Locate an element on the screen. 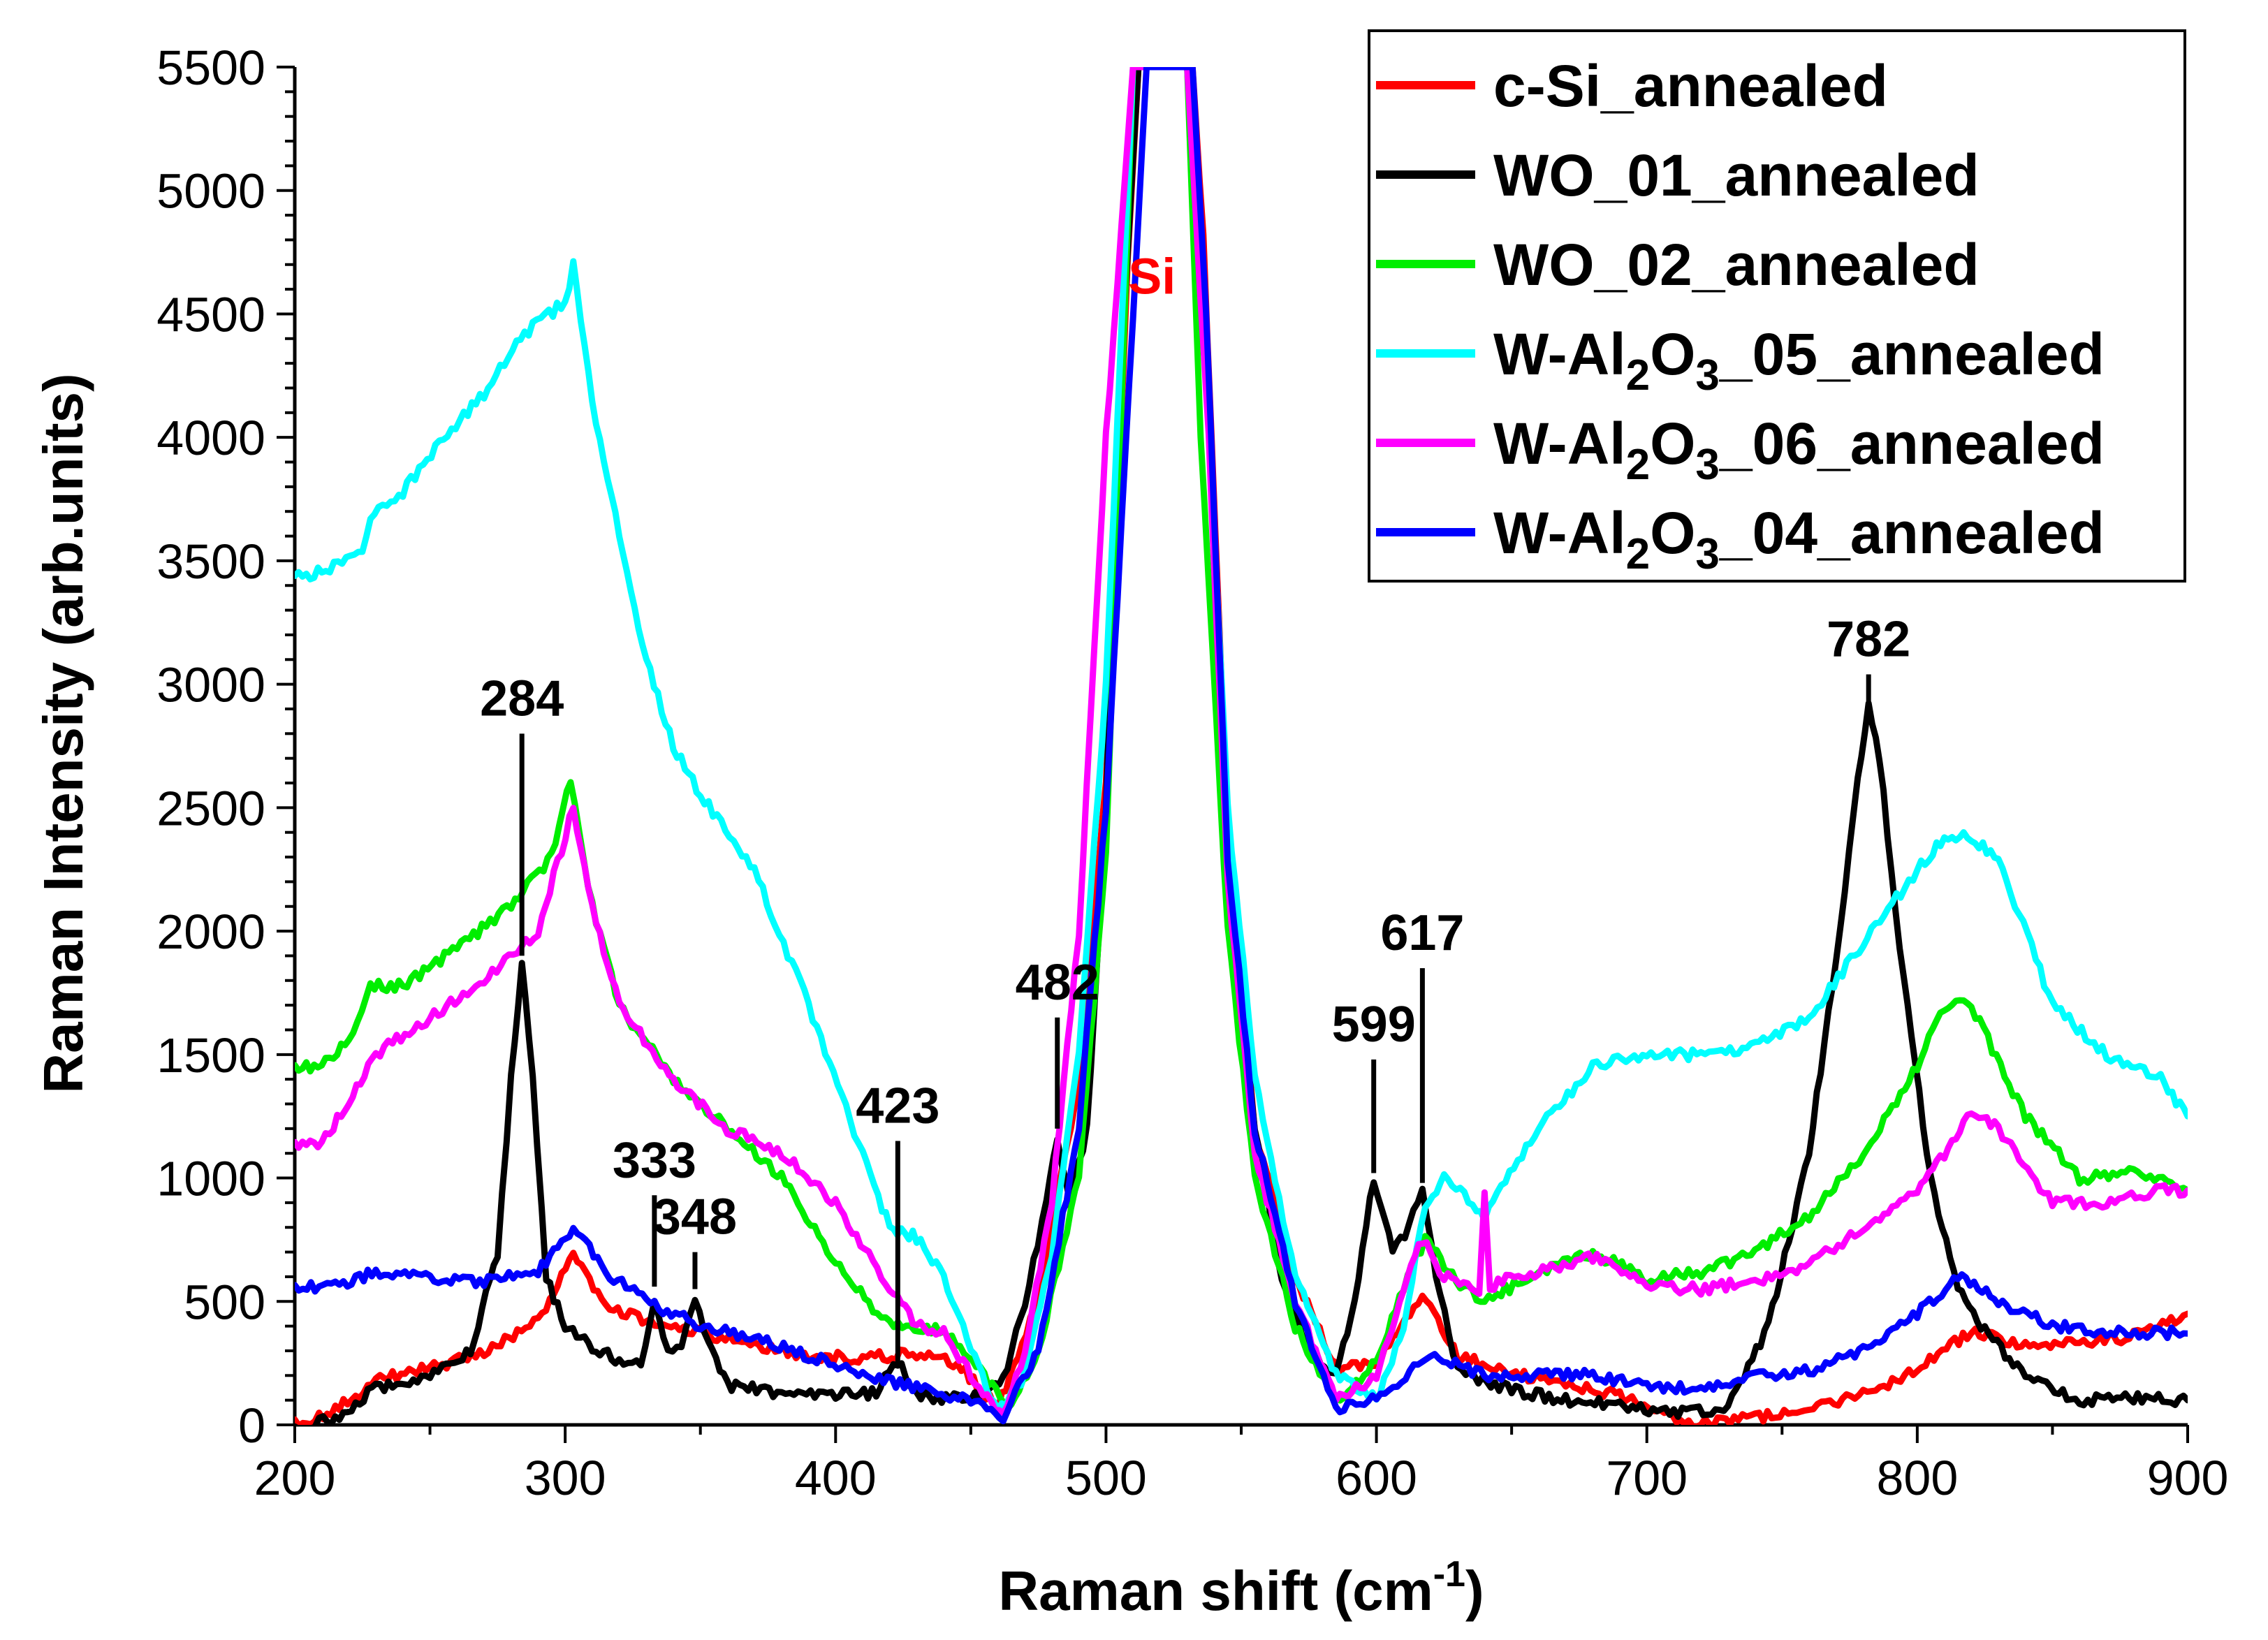  peak-label-782: 782 is located at coordinates (1868, 639).